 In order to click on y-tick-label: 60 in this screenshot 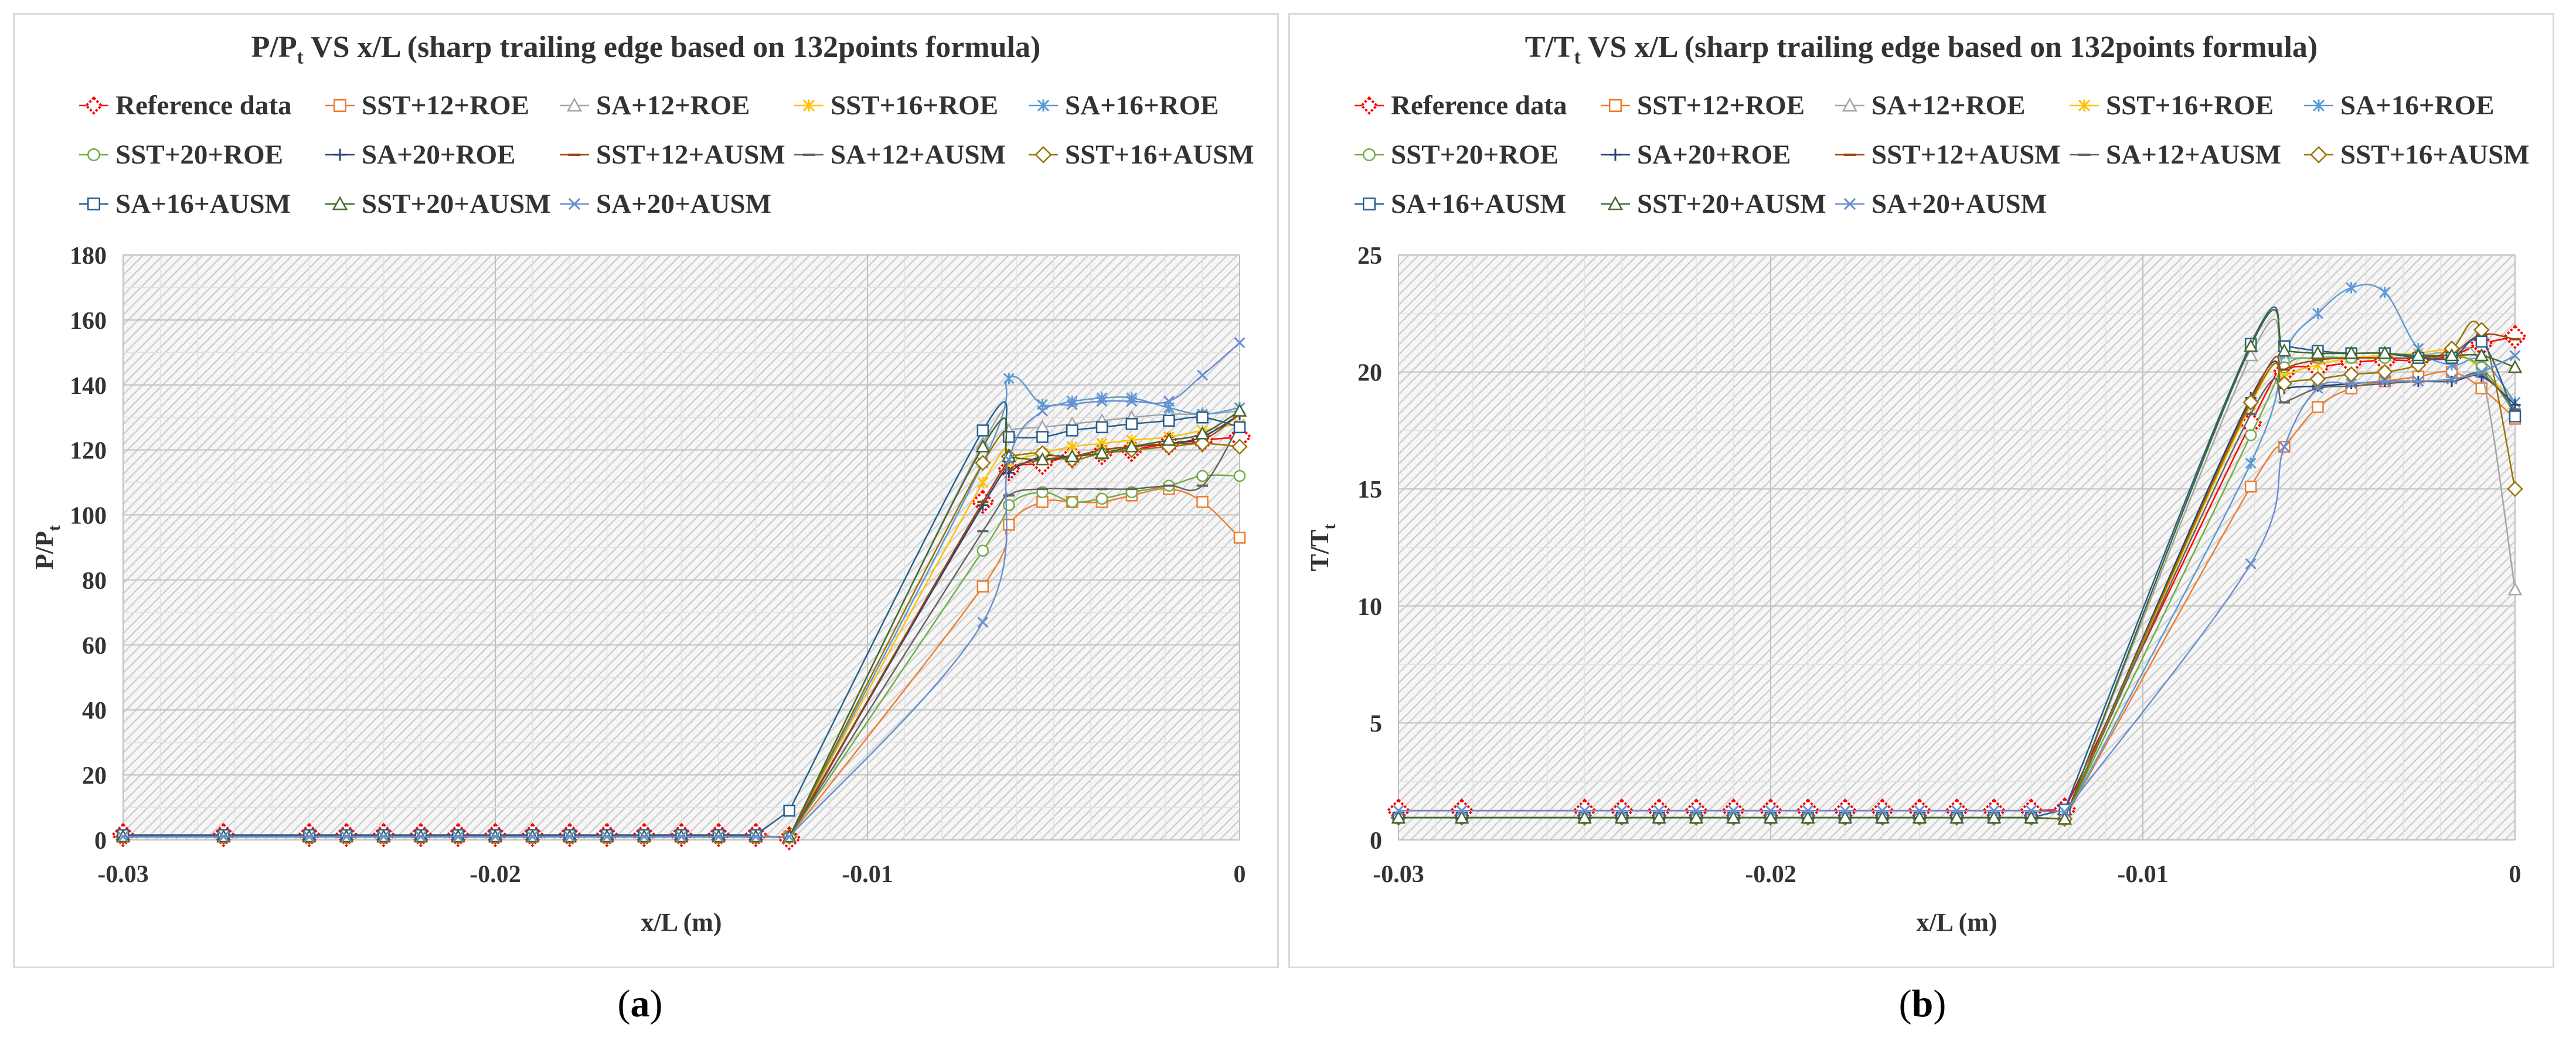, I will do `click(94, 645)`.